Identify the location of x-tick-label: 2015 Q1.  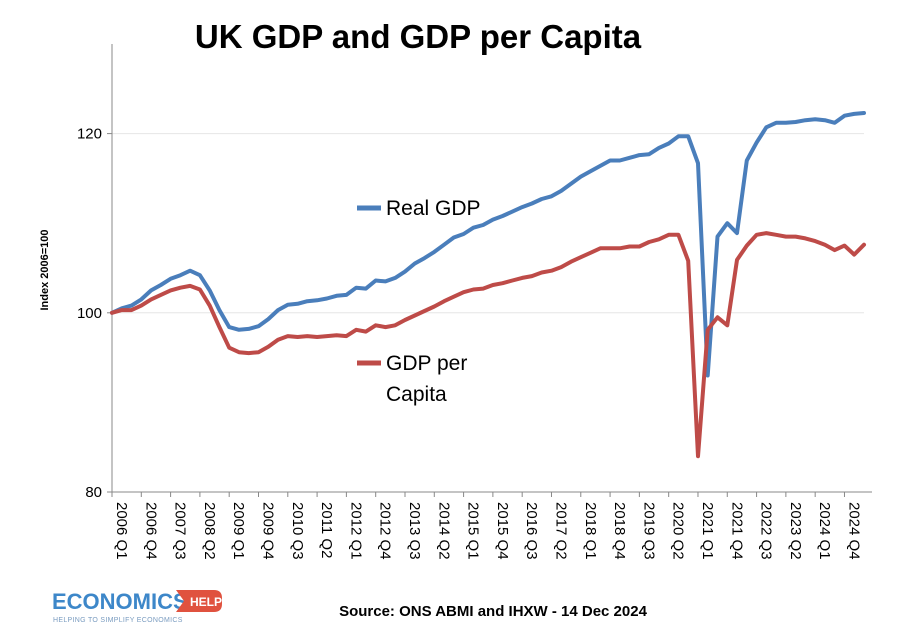
(473, 531).